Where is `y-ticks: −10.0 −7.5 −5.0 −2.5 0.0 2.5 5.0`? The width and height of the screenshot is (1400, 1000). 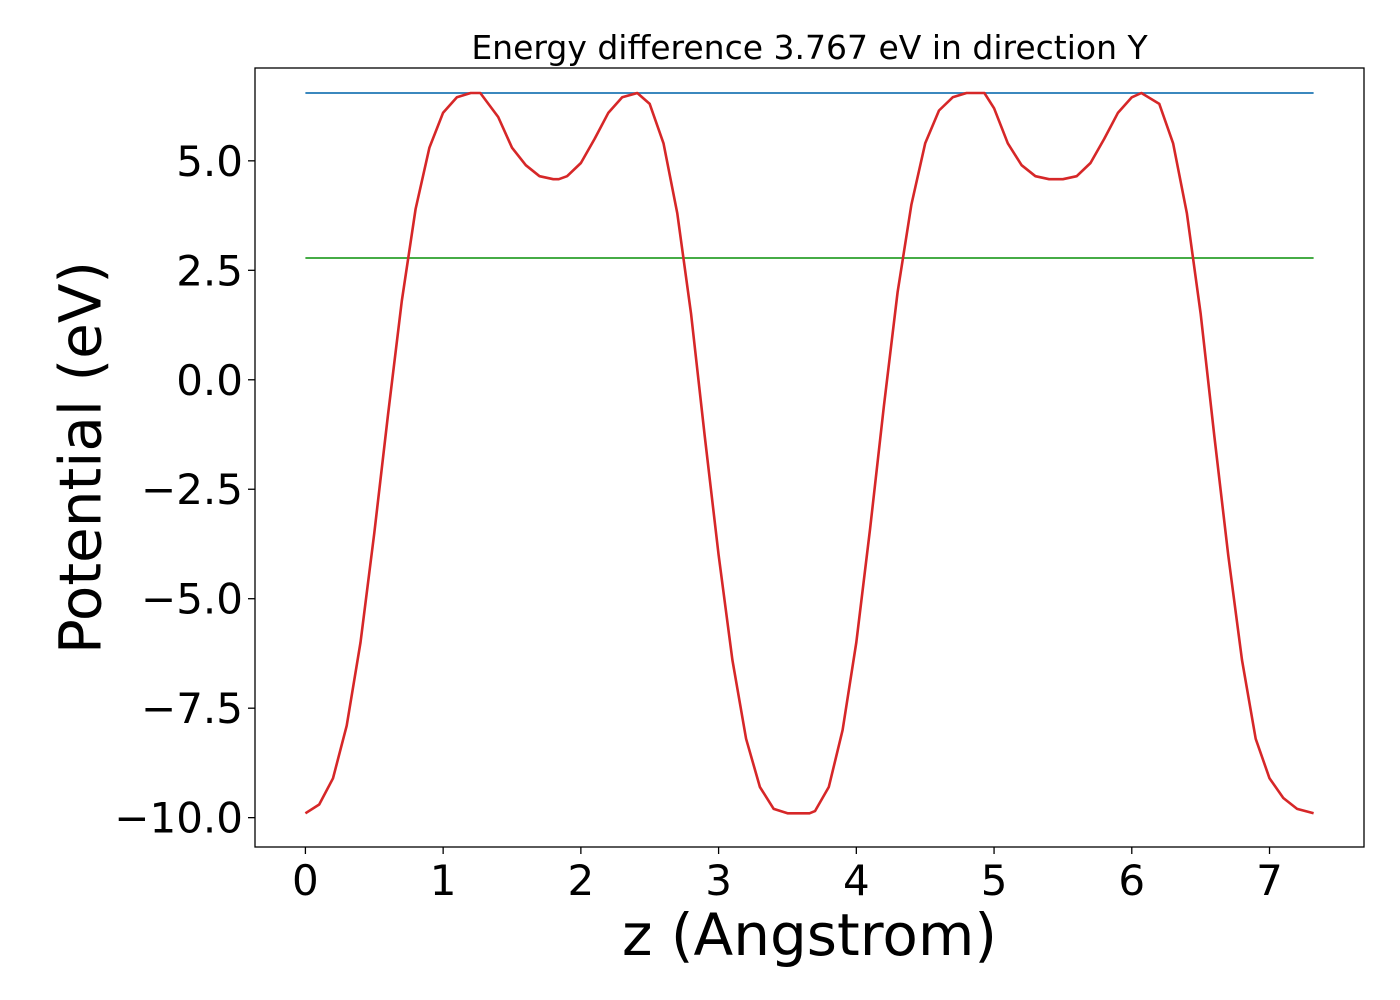
y-ticks: −10.0 −7.5 −5.0 −2.5 0.0 2.5 5.0 is located at coordinates (184, 490).